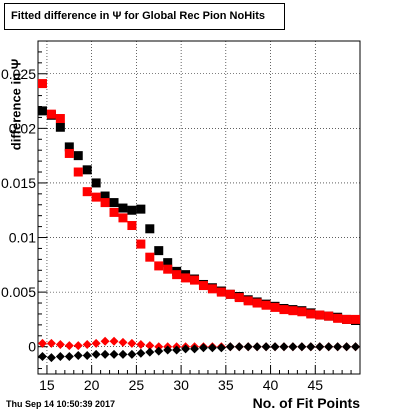  Describe the element at coordinates (61, 404) in the screenshot. I see `timestamp: Thu Sep 14 10:50:39 2017` at that location.